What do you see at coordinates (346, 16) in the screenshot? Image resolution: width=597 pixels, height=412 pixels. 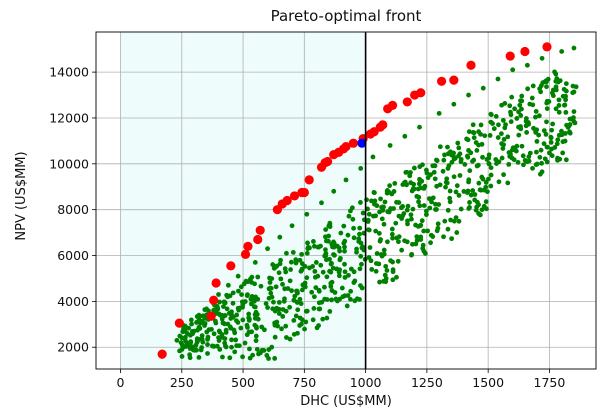 I see `chart-title: Pareto-optimal front` at bounding box center [346, 16].